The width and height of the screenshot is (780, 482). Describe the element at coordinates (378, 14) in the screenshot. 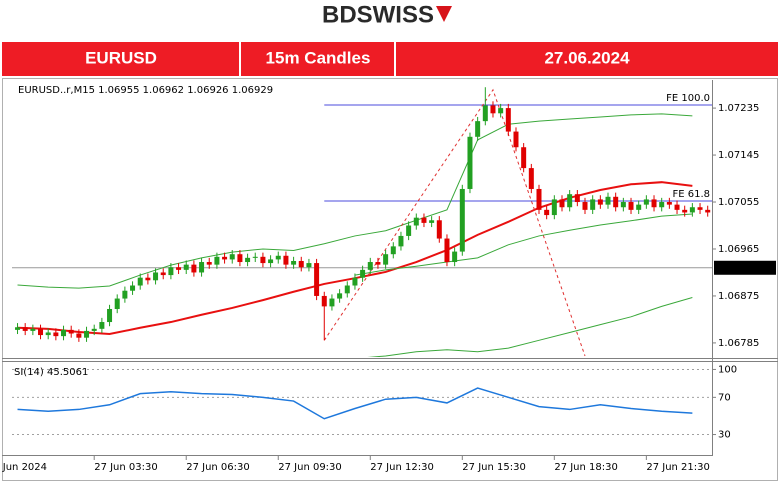

I see `logo: BDSWISS` at that location.